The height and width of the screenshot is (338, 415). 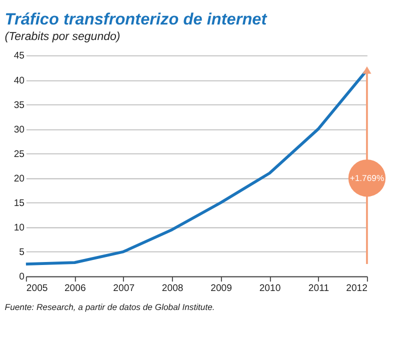 I want to click on y-tick-label: 10, so click(x=19, y=228).